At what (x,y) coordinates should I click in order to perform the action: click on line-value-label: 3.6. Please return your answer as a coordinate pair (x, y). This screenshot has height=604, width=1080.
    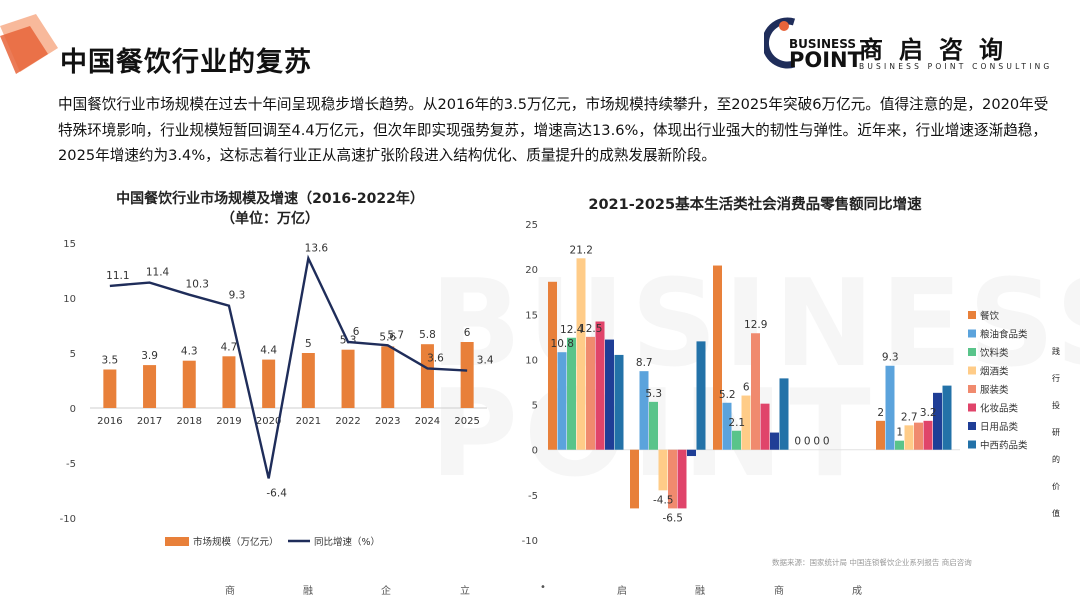
    Looking at the image, I should click on (435, 358).